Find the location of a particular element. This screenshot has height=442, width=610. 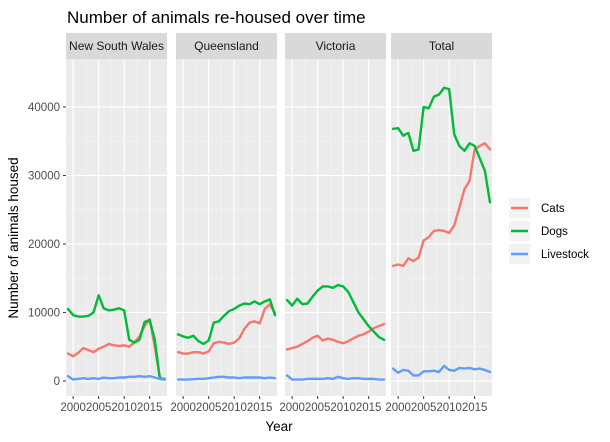

legend-label: Dogs is located at coordinates (554, 232).